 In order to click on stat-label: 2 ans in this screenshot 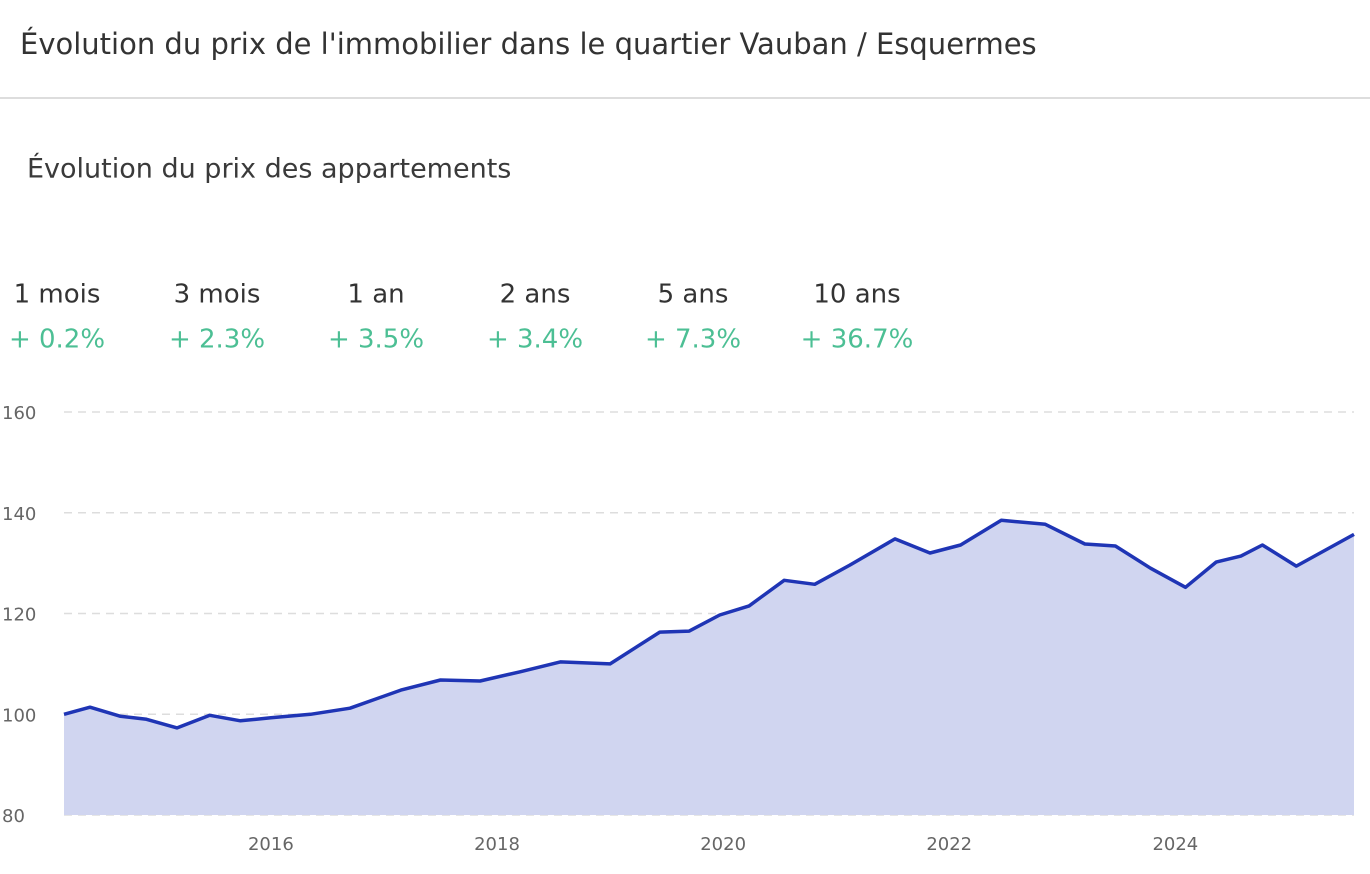, I will do `click(535, 295)`.